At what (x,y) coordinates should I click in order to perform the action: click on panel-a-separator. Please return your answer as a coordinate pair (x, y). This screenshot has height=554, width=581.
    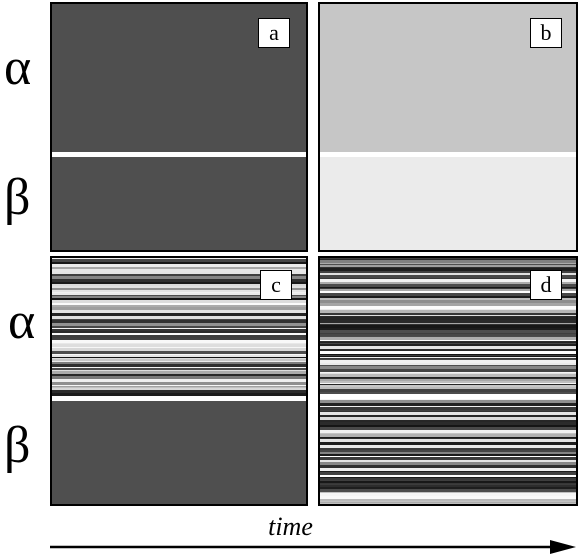
    Looking at the image, I should click on (179, 154).